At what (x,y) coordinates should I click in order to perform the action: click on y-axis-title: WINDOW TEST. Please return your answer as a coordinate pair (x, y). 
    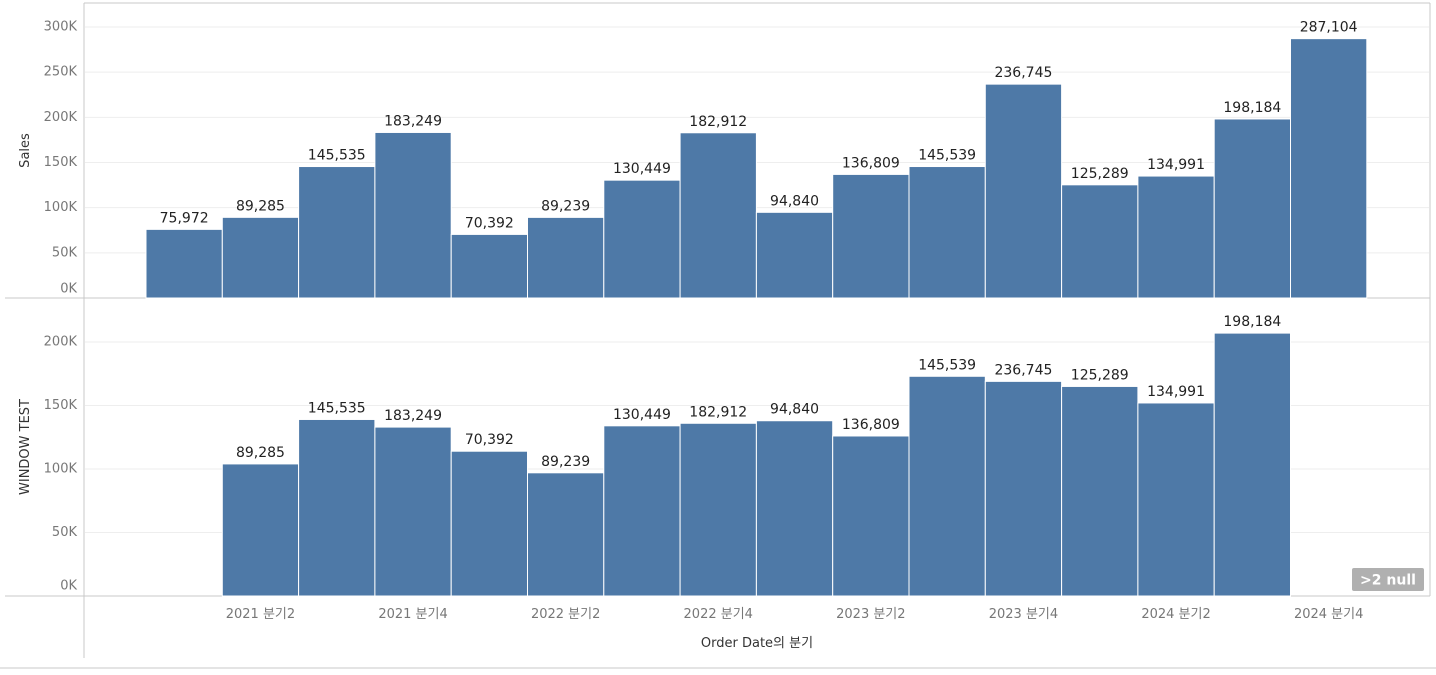
    Looking at the image, I should click on (25, 447).